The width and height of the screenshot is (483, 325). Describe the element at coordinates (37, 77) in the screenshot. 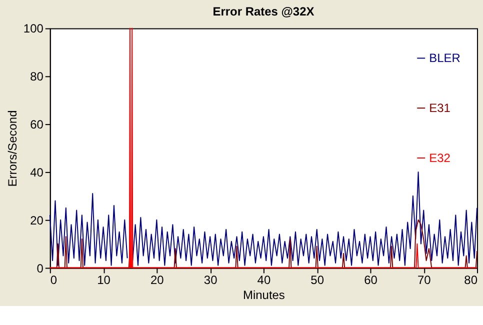

I see `y-tick-label: 80` at that location.